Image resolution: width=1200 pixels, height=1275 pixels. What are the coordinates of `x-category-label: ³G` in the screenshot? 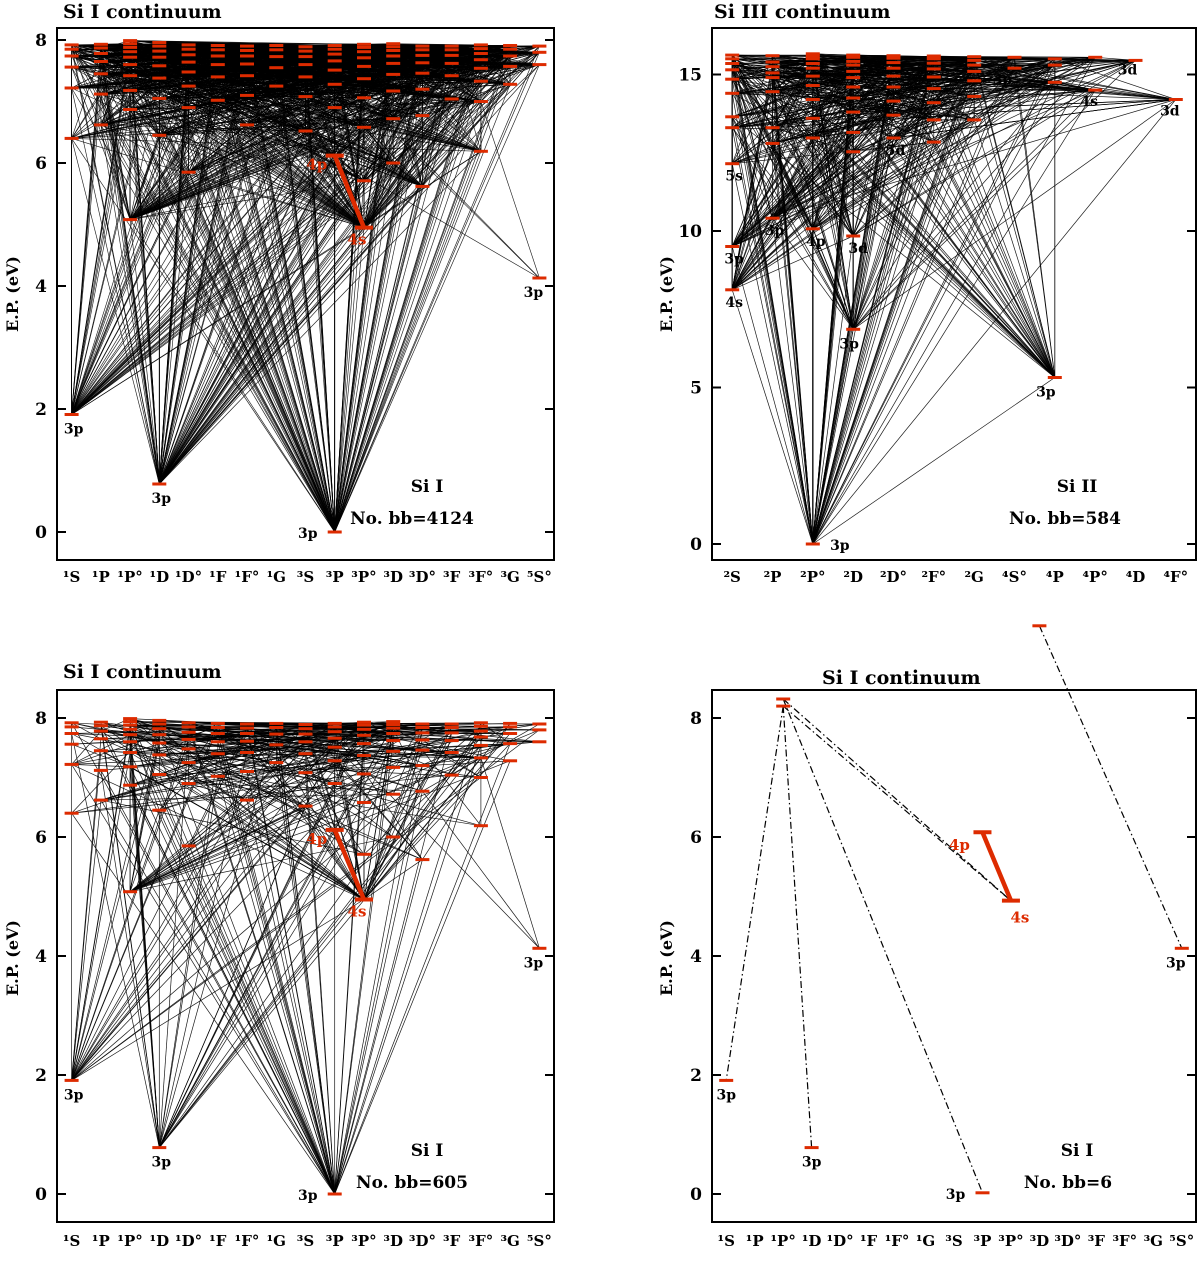 It's located at (509, 577).